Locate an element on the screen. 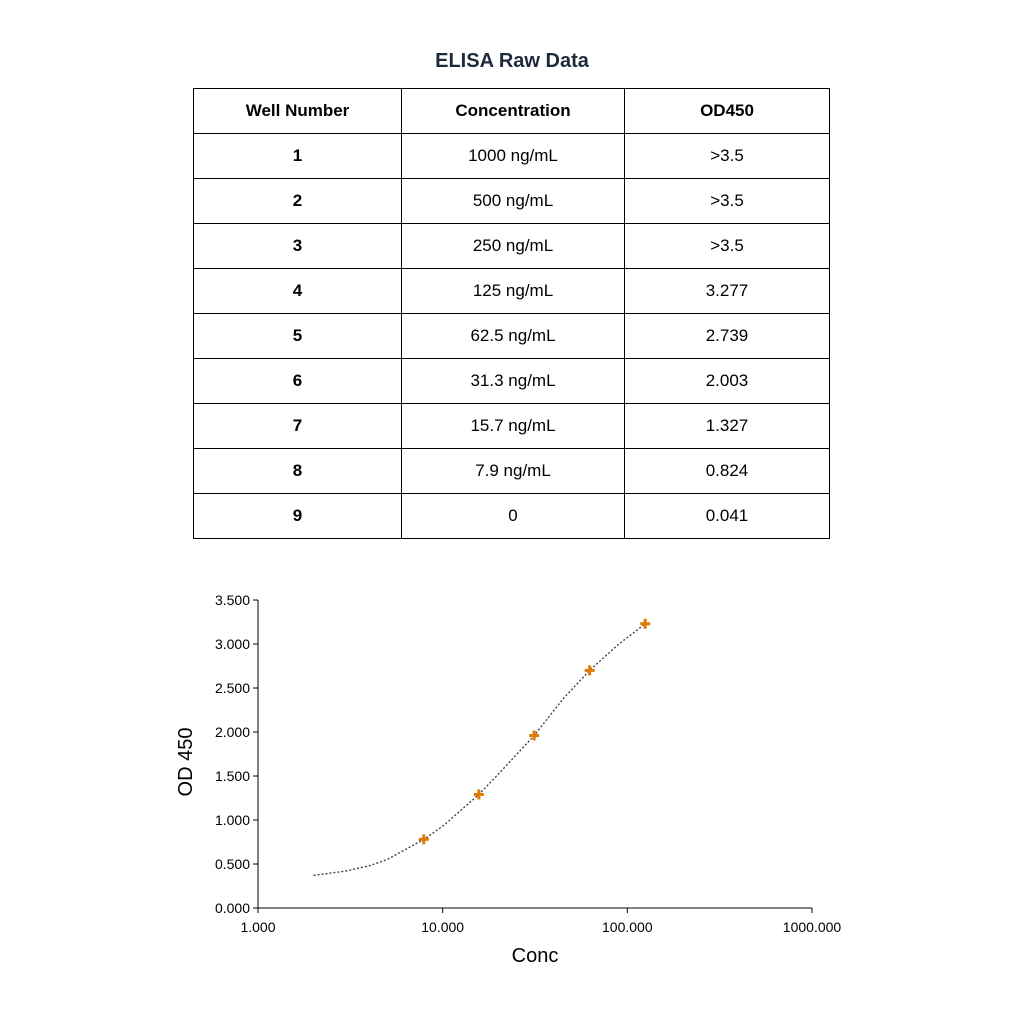  table-row: 8 7.9 ng/mL 0.824 is located at coordinates (511, 471).